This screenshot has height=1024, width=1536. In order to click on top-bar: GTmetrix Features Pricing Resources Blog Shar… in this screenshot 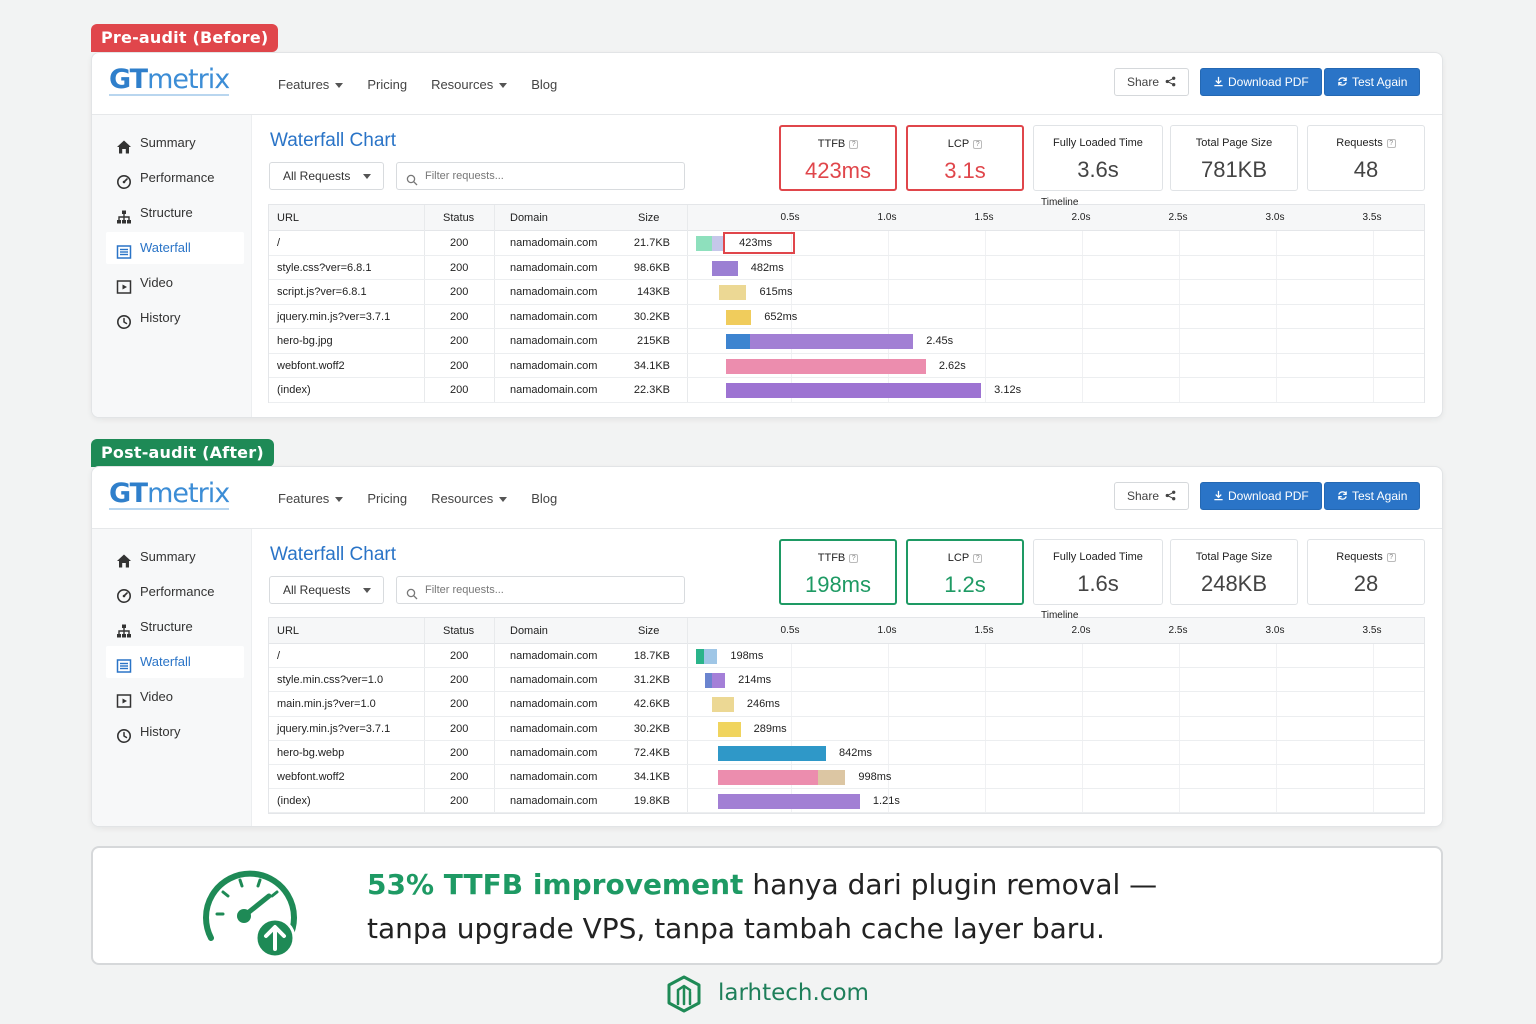, I will do `click(767, 84)`.